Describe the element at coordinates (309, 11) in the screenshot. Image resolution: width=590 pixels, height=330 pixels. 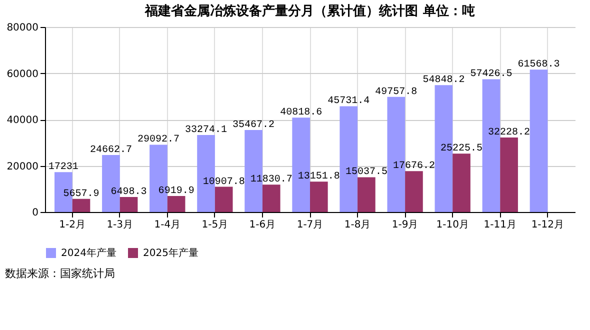
I see `chart-title: 福建省金属冶炼设备产量分月（累计值）统计图 单位：吨` at that location.